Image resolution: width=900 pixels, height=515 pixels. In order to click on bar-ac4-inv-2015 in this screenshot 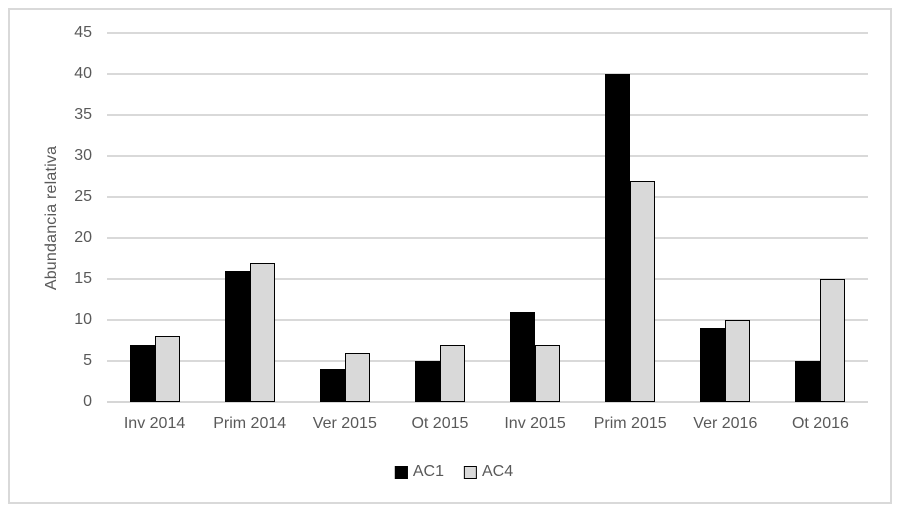, I will do `click(548, 373)`.